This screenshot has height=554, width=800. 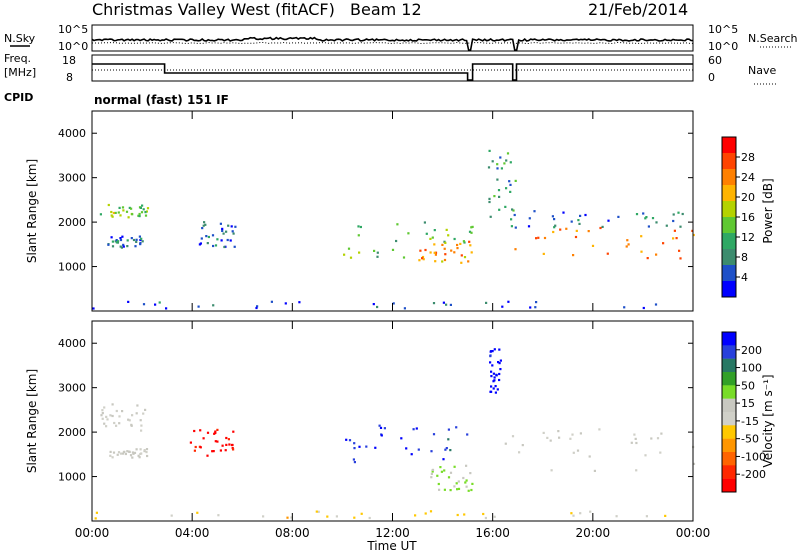 I want to click on velocity-colorbar-label: Velocity [m s⁻¹], so click(x=768, y=420).